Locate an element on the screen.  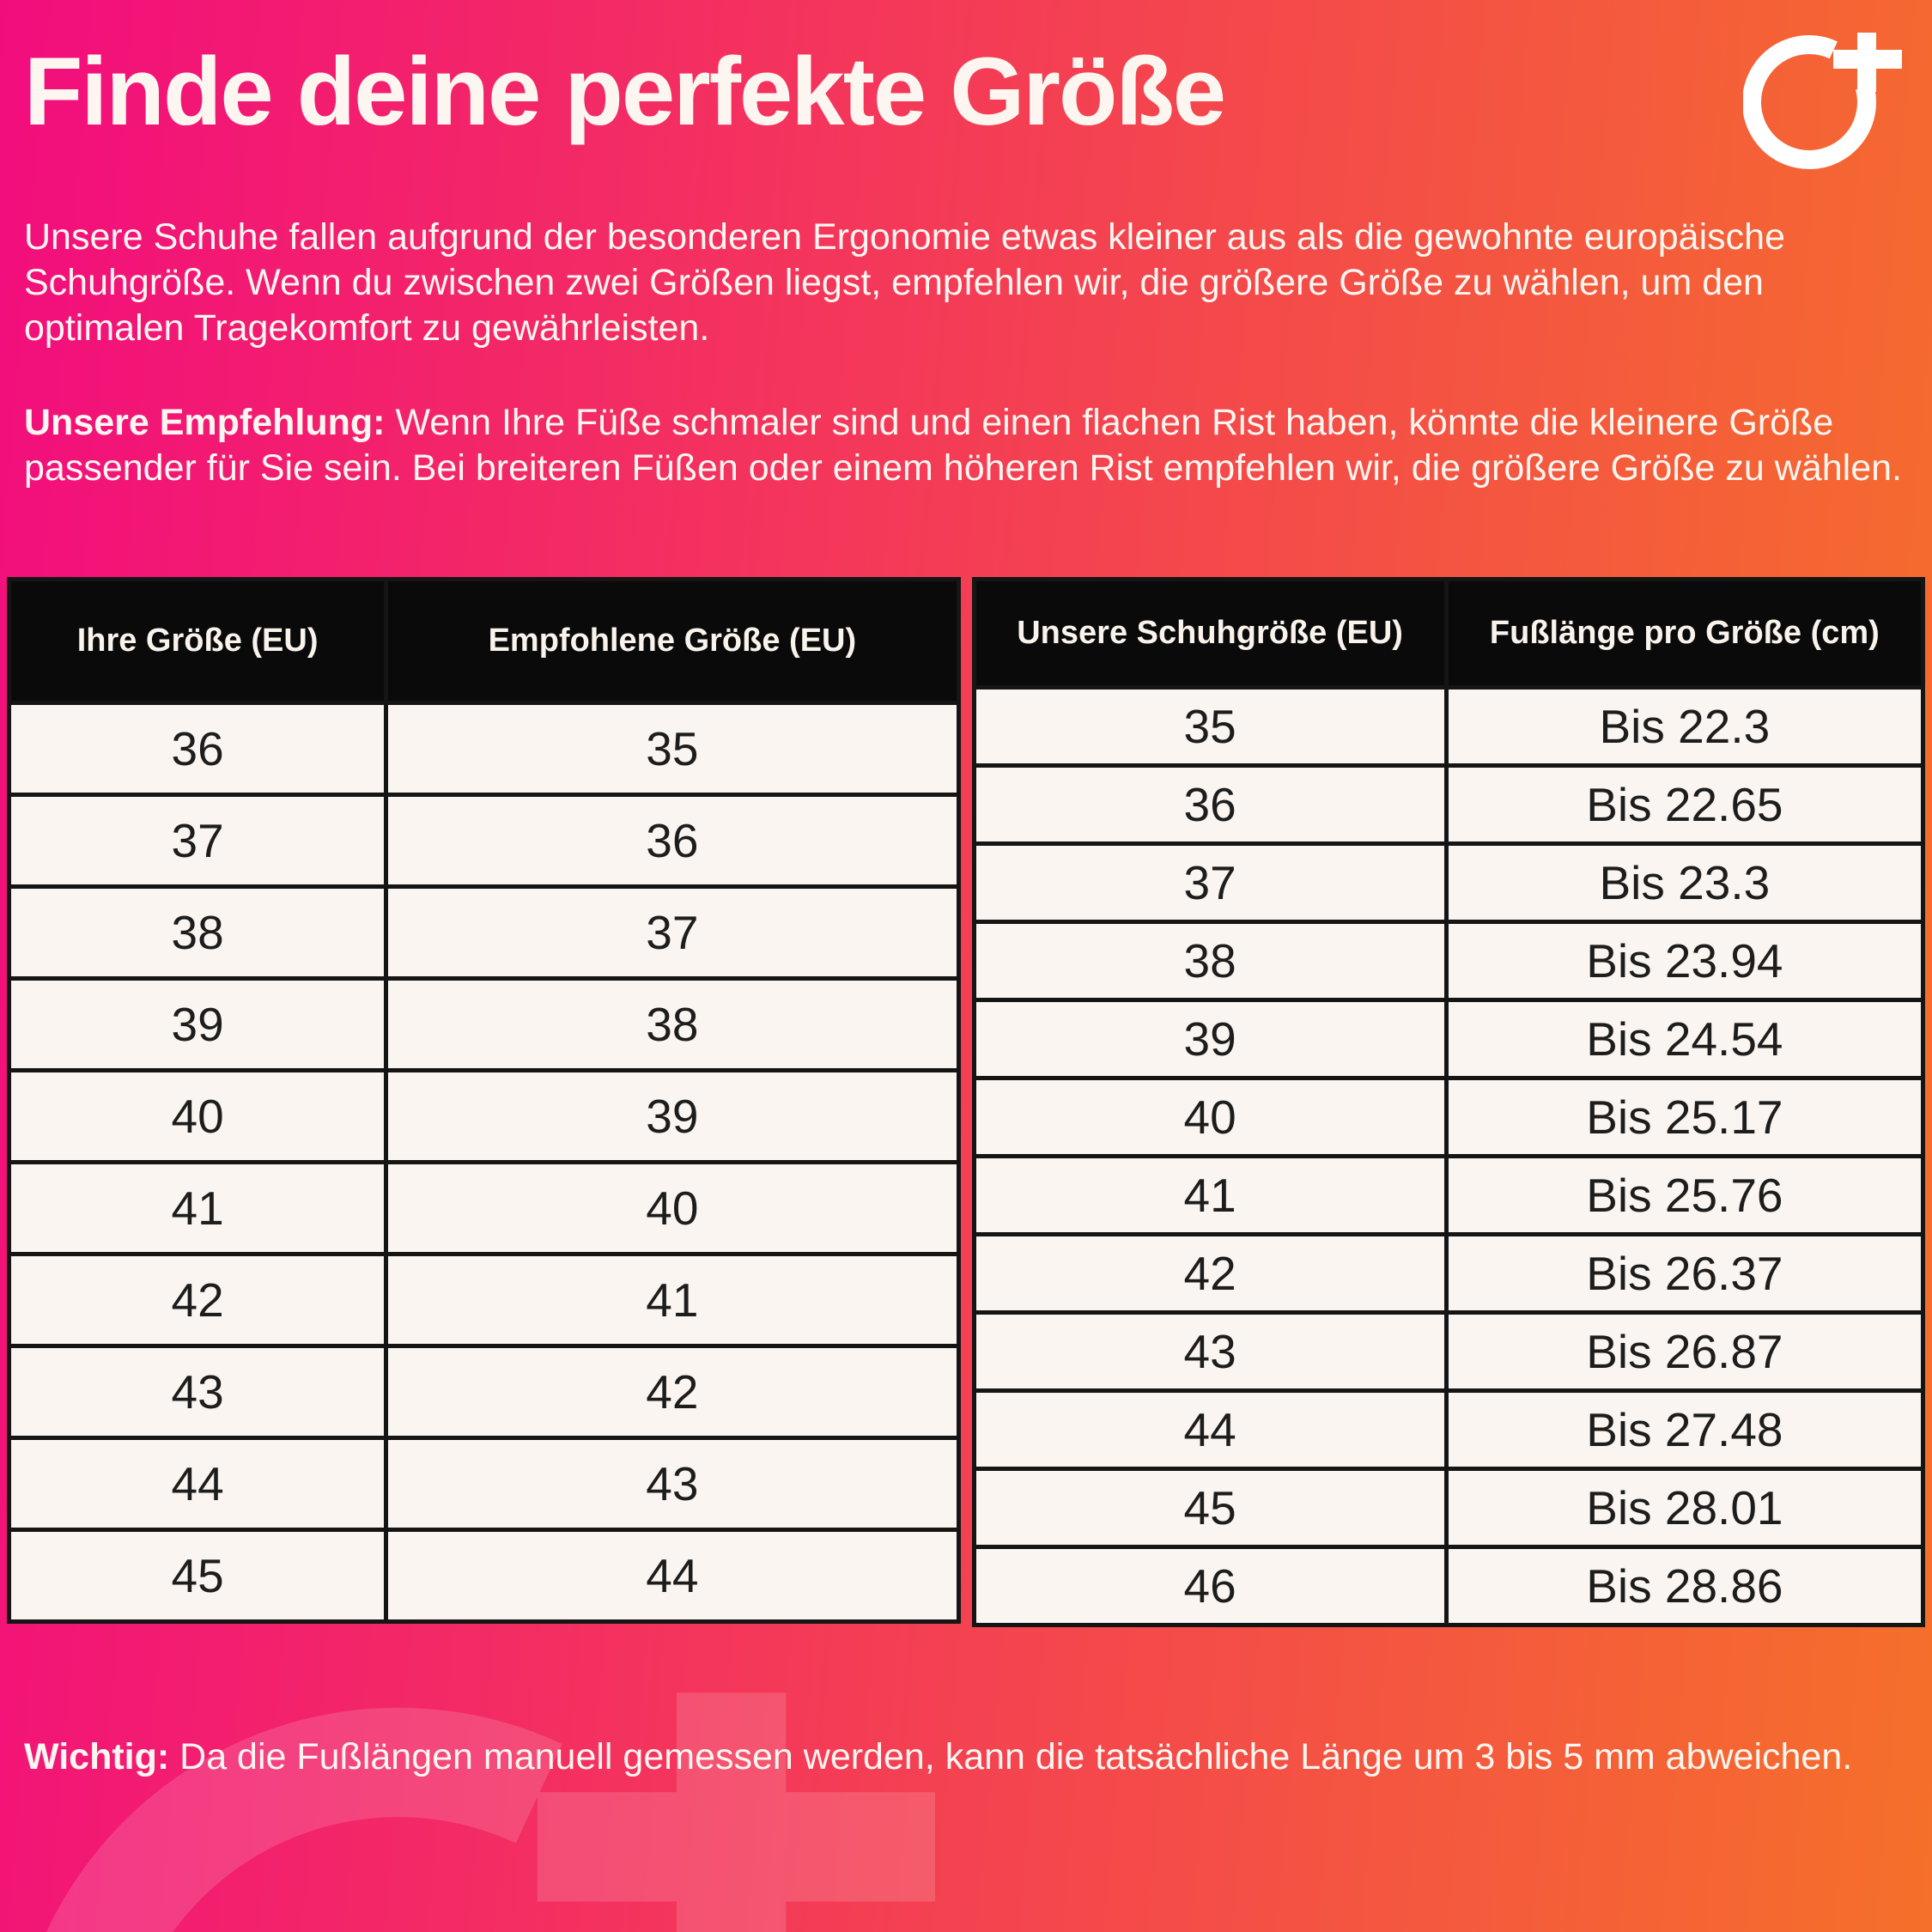
table-cell: Bis 27.48 is located at coordinates (1685, 1429).